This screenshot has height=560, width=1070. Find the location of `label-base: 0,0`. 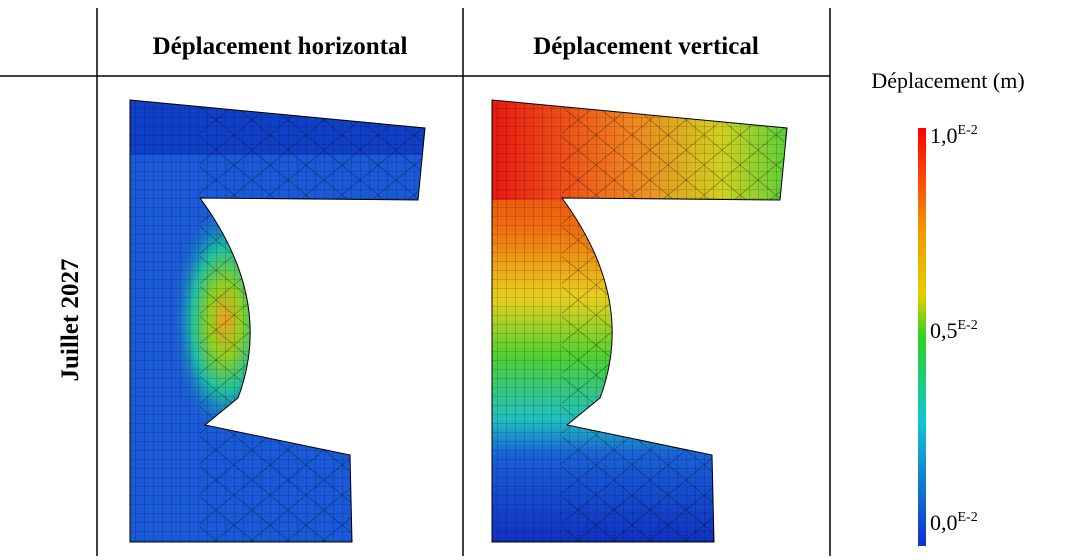

label-base: 0,0 is located at coordinates (944, 522).